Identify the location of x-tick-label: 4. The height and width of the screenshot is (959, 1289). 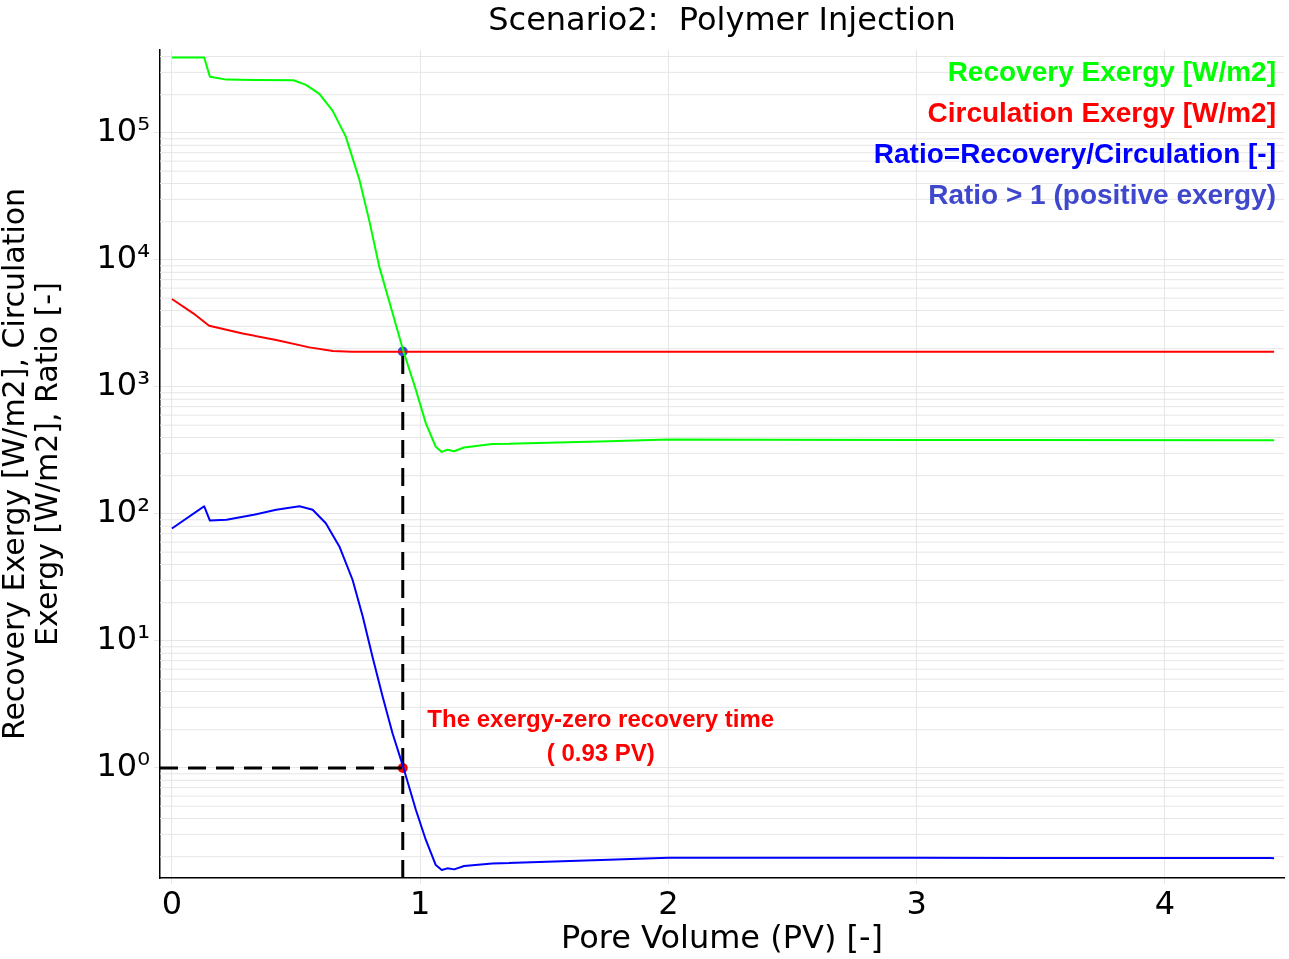
(1165, 902).